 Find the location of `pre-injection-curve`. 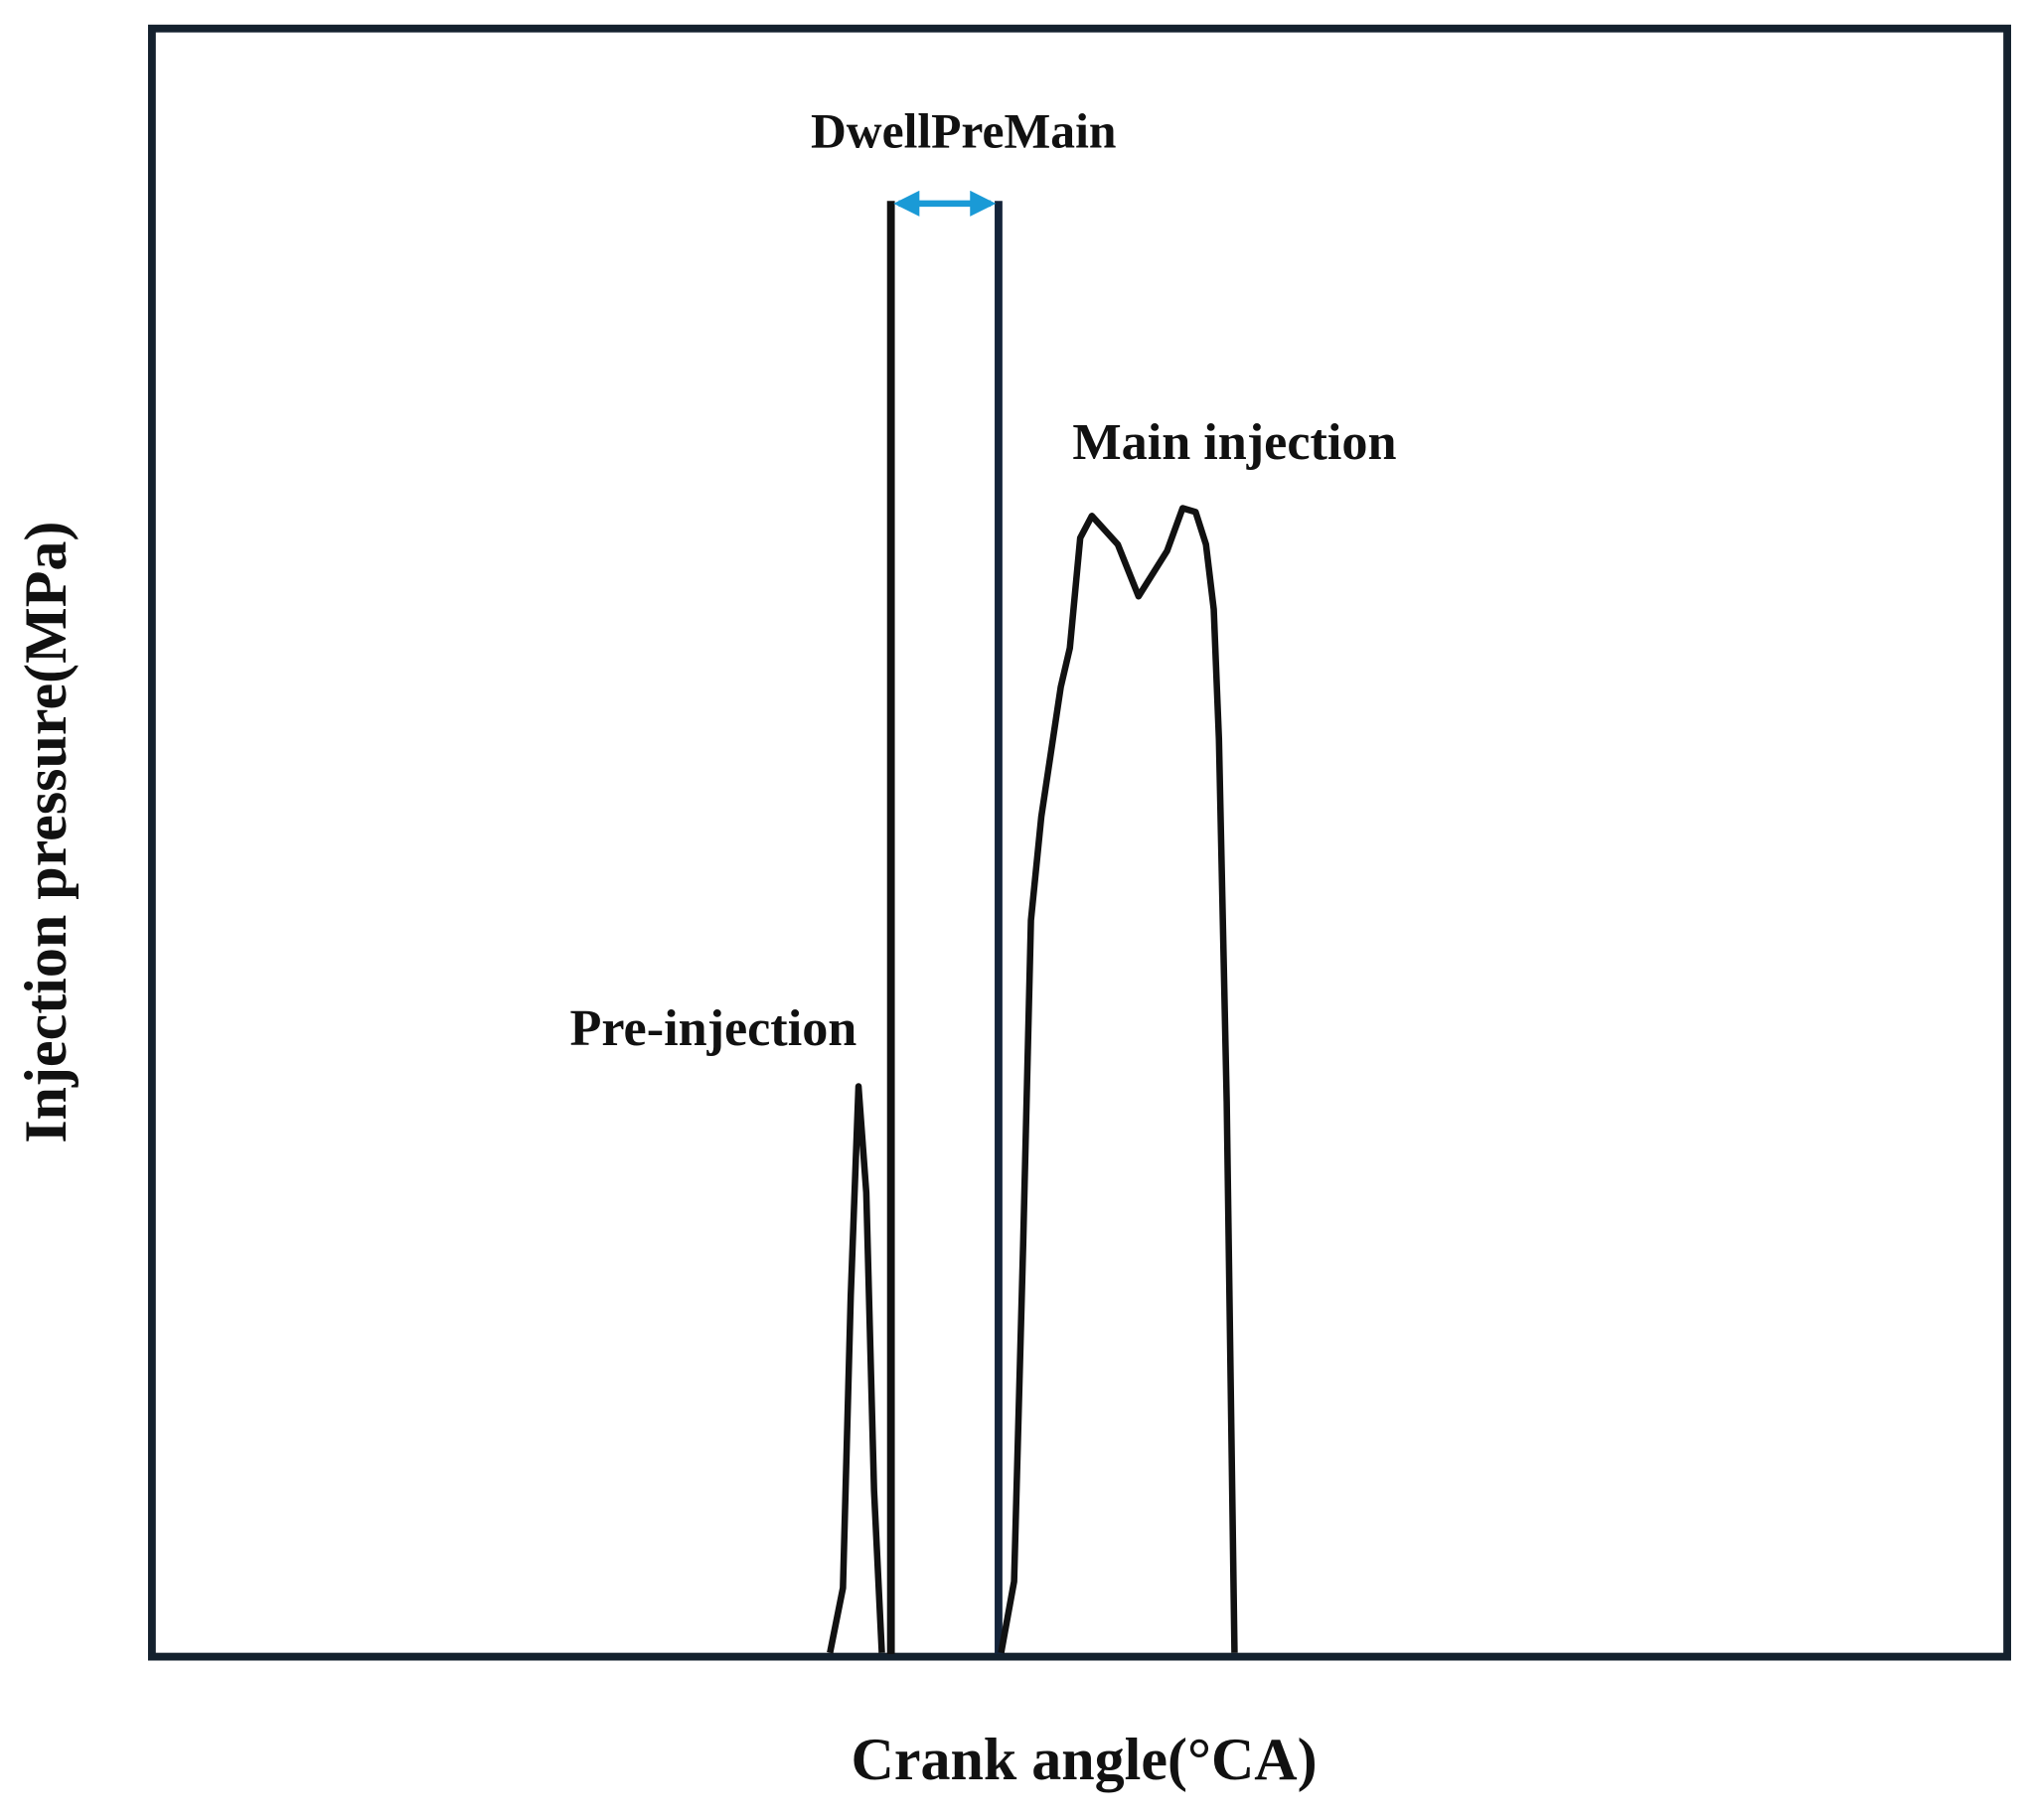

pre-injection-curve is located at coordinates (856, 1368).